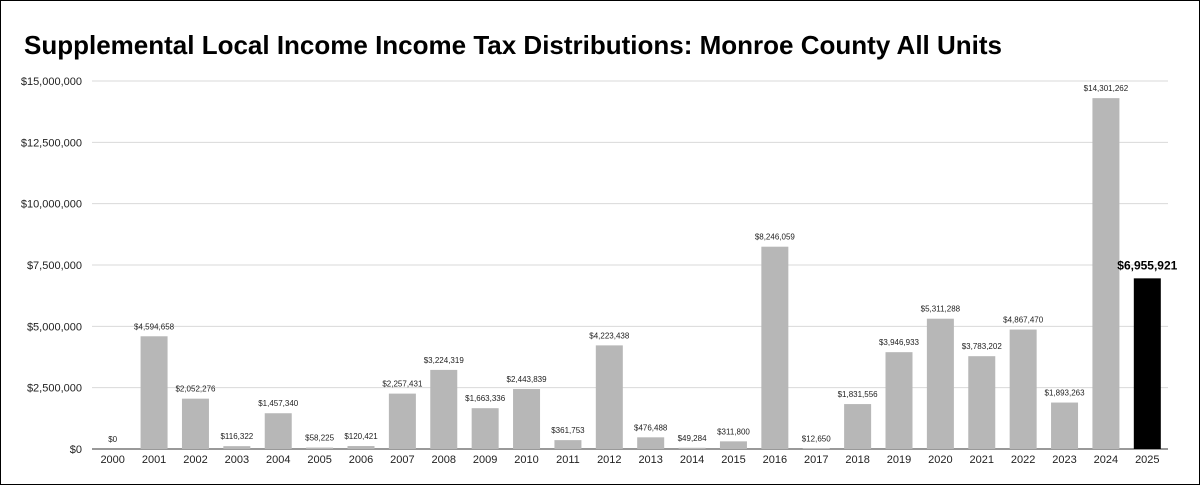 The image size is (1200, 485). What do you see at coordinates (816, 439) in the screenshot?
I see `data-label: $12,650` at bounding box center [816, 439].